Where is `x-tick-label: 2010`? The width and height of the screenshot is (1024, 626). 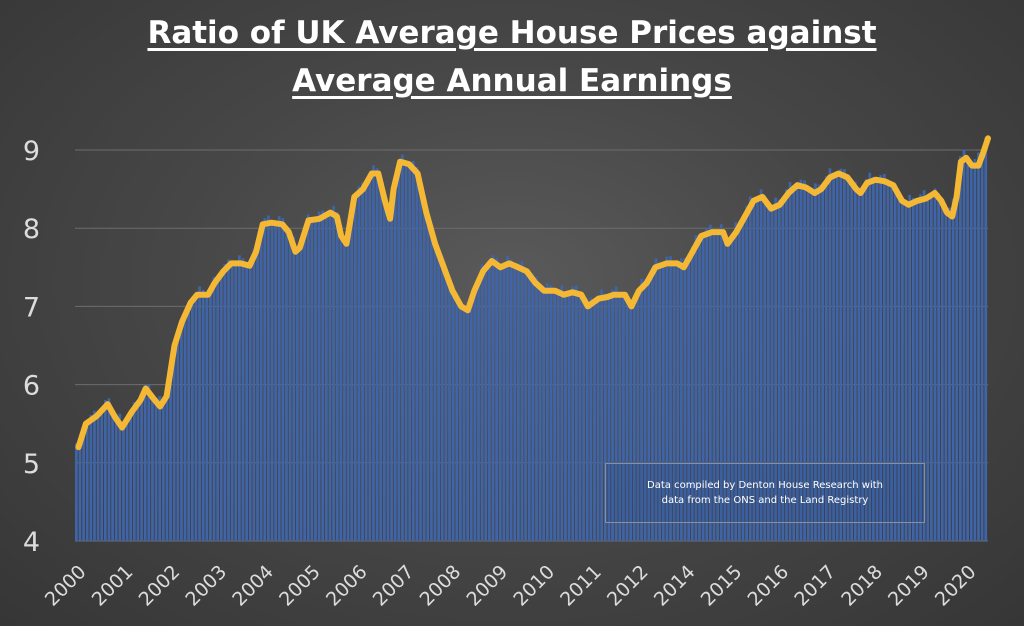 x-tick-label: 2010 is located at coordinates (534, 586).